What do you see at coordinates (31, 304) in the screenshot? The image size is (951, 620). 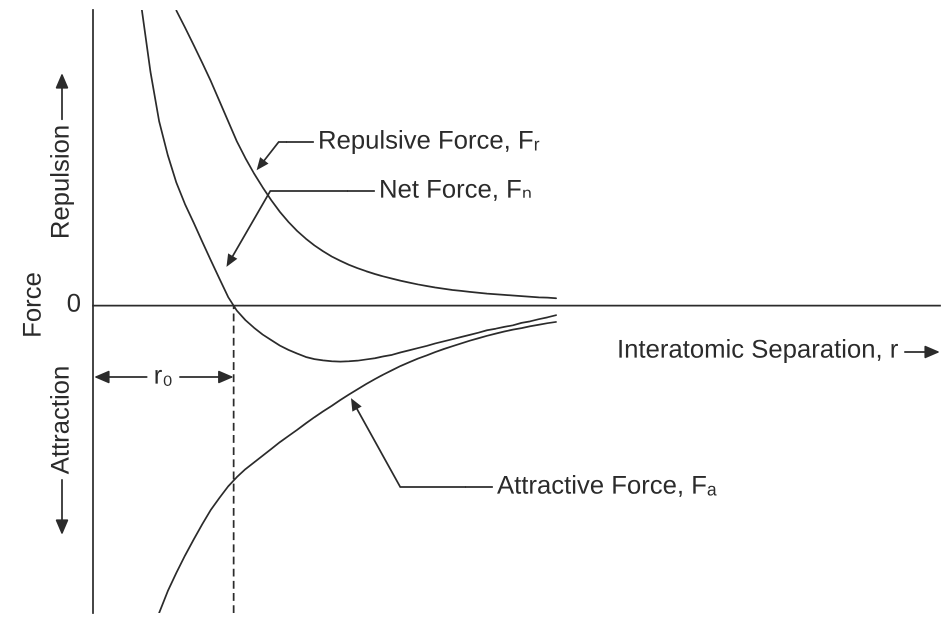 I see `y-axis-title: Force` at bounding box center [31, 304].